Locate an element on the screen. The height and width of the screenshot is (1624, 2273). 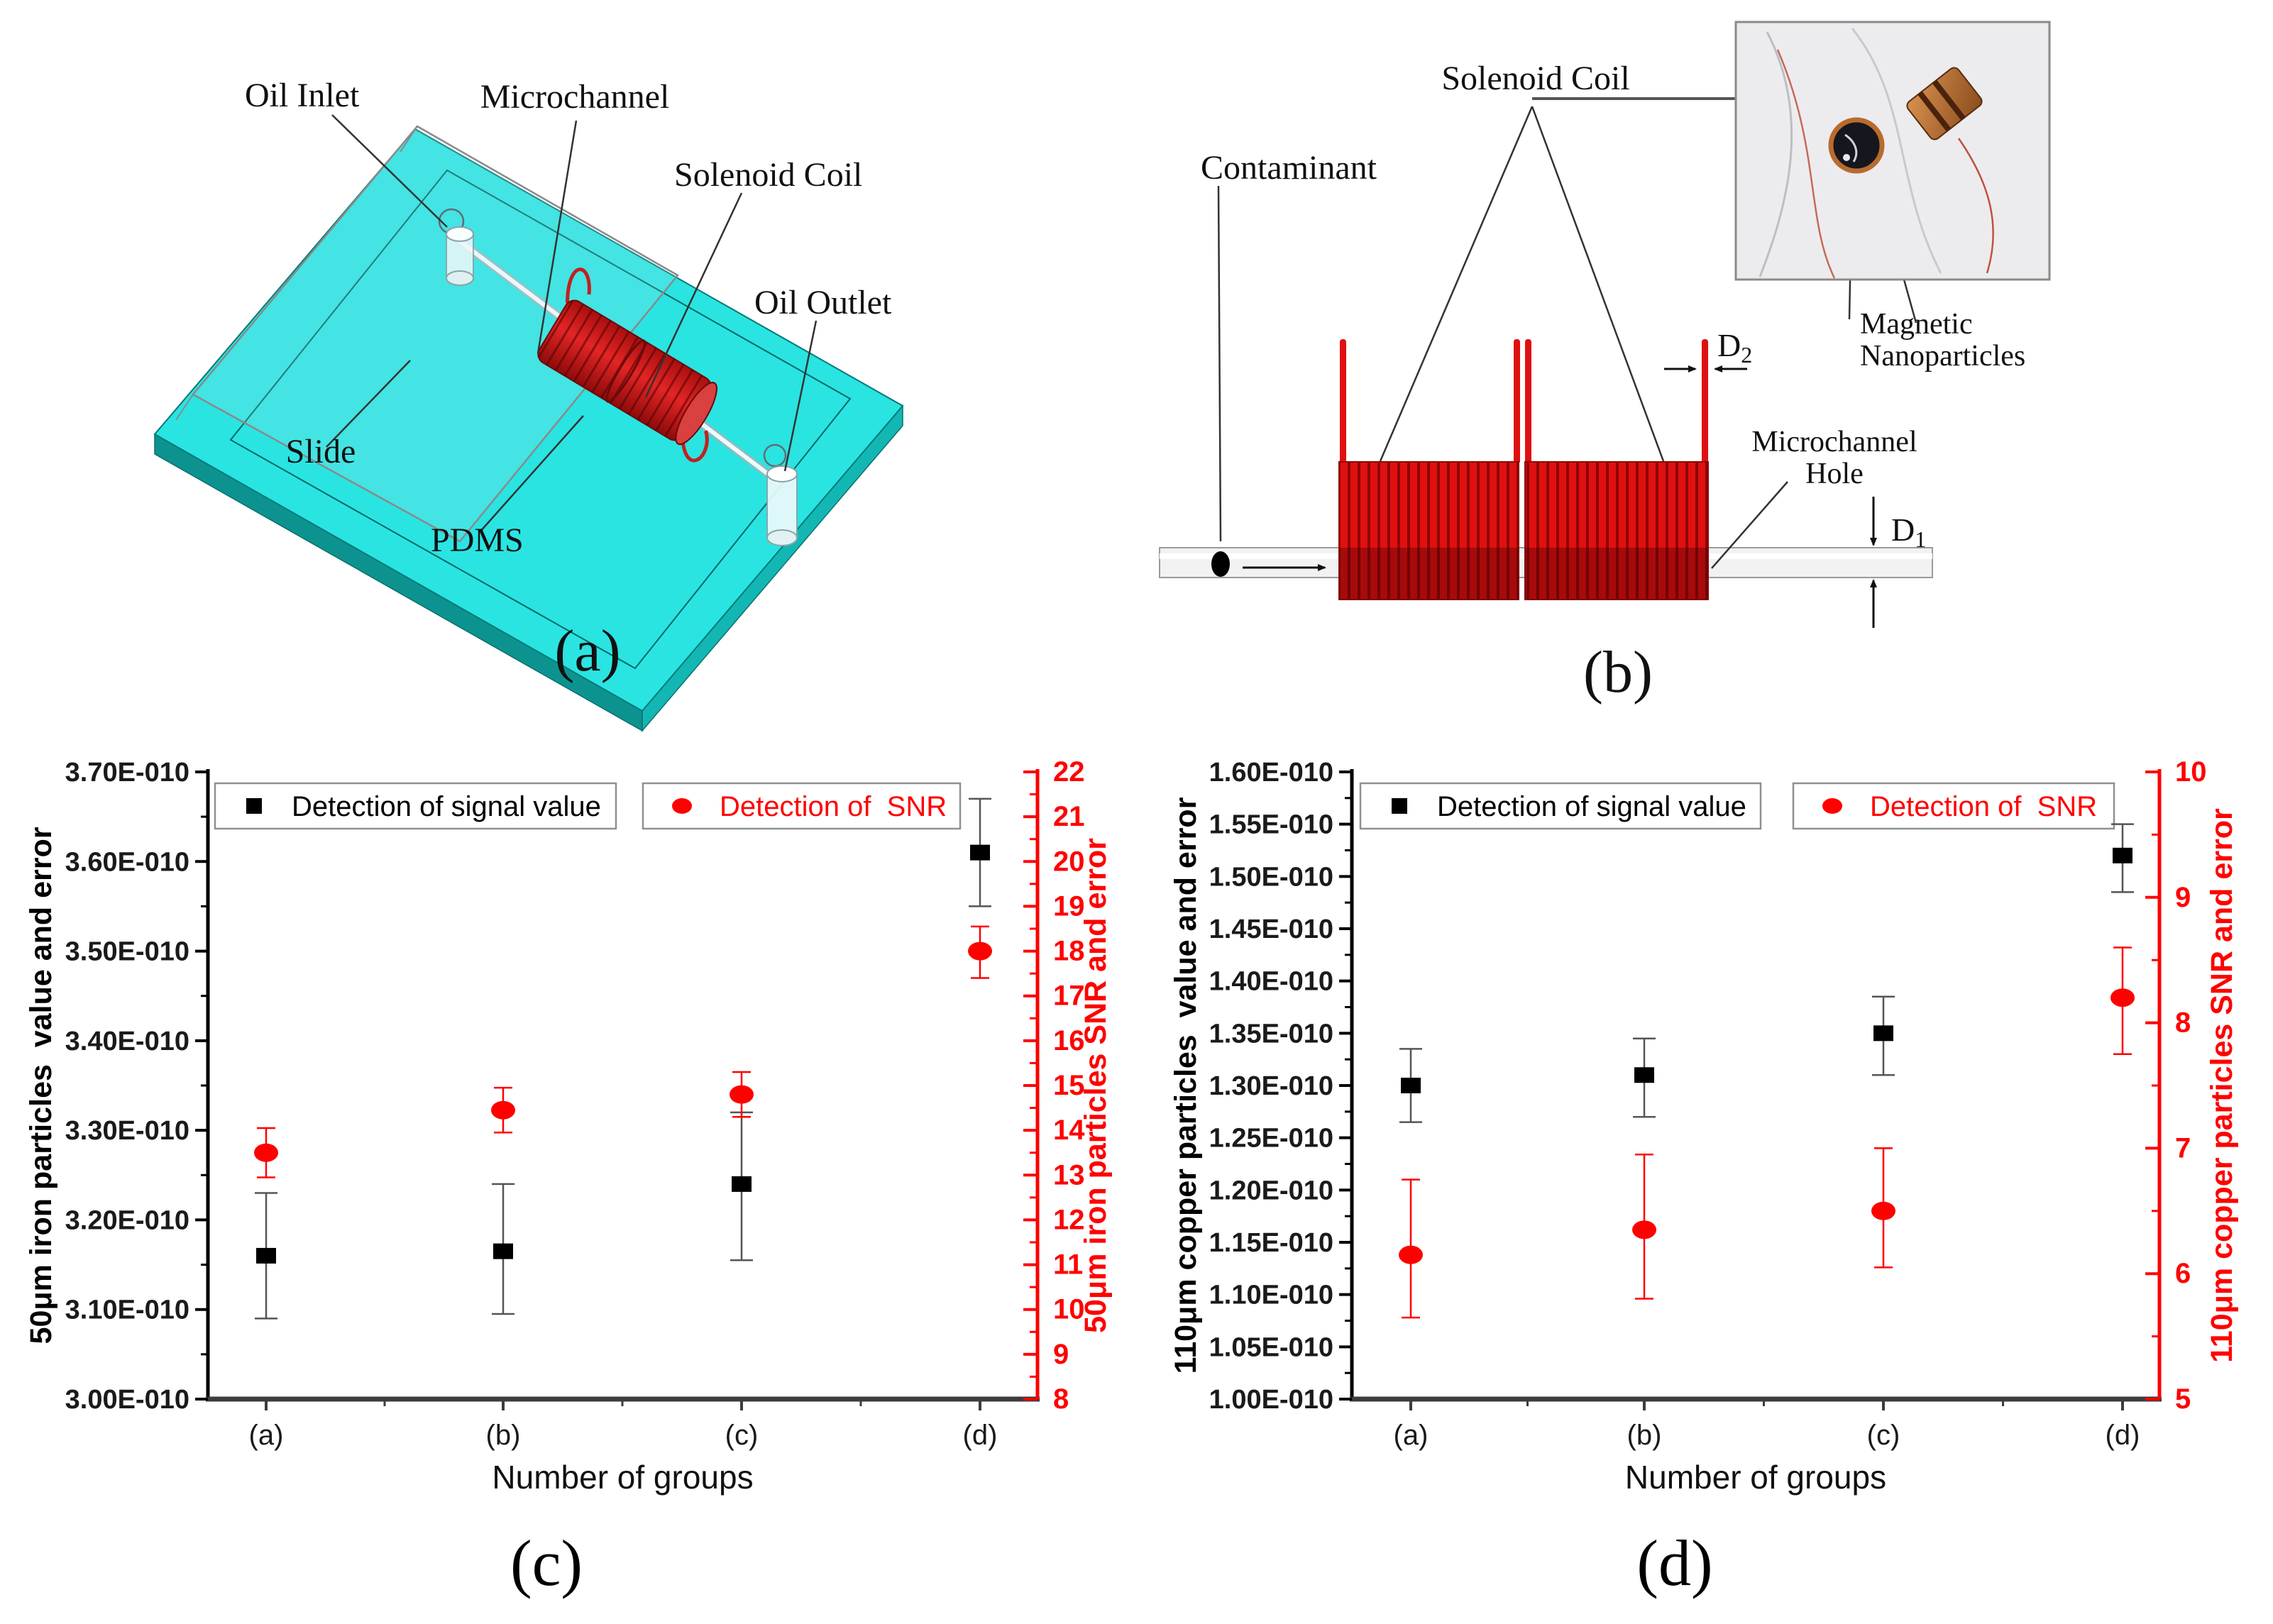
left-axis-tick-label: 1.00E-010 is located at coordinates (1271, 1400).